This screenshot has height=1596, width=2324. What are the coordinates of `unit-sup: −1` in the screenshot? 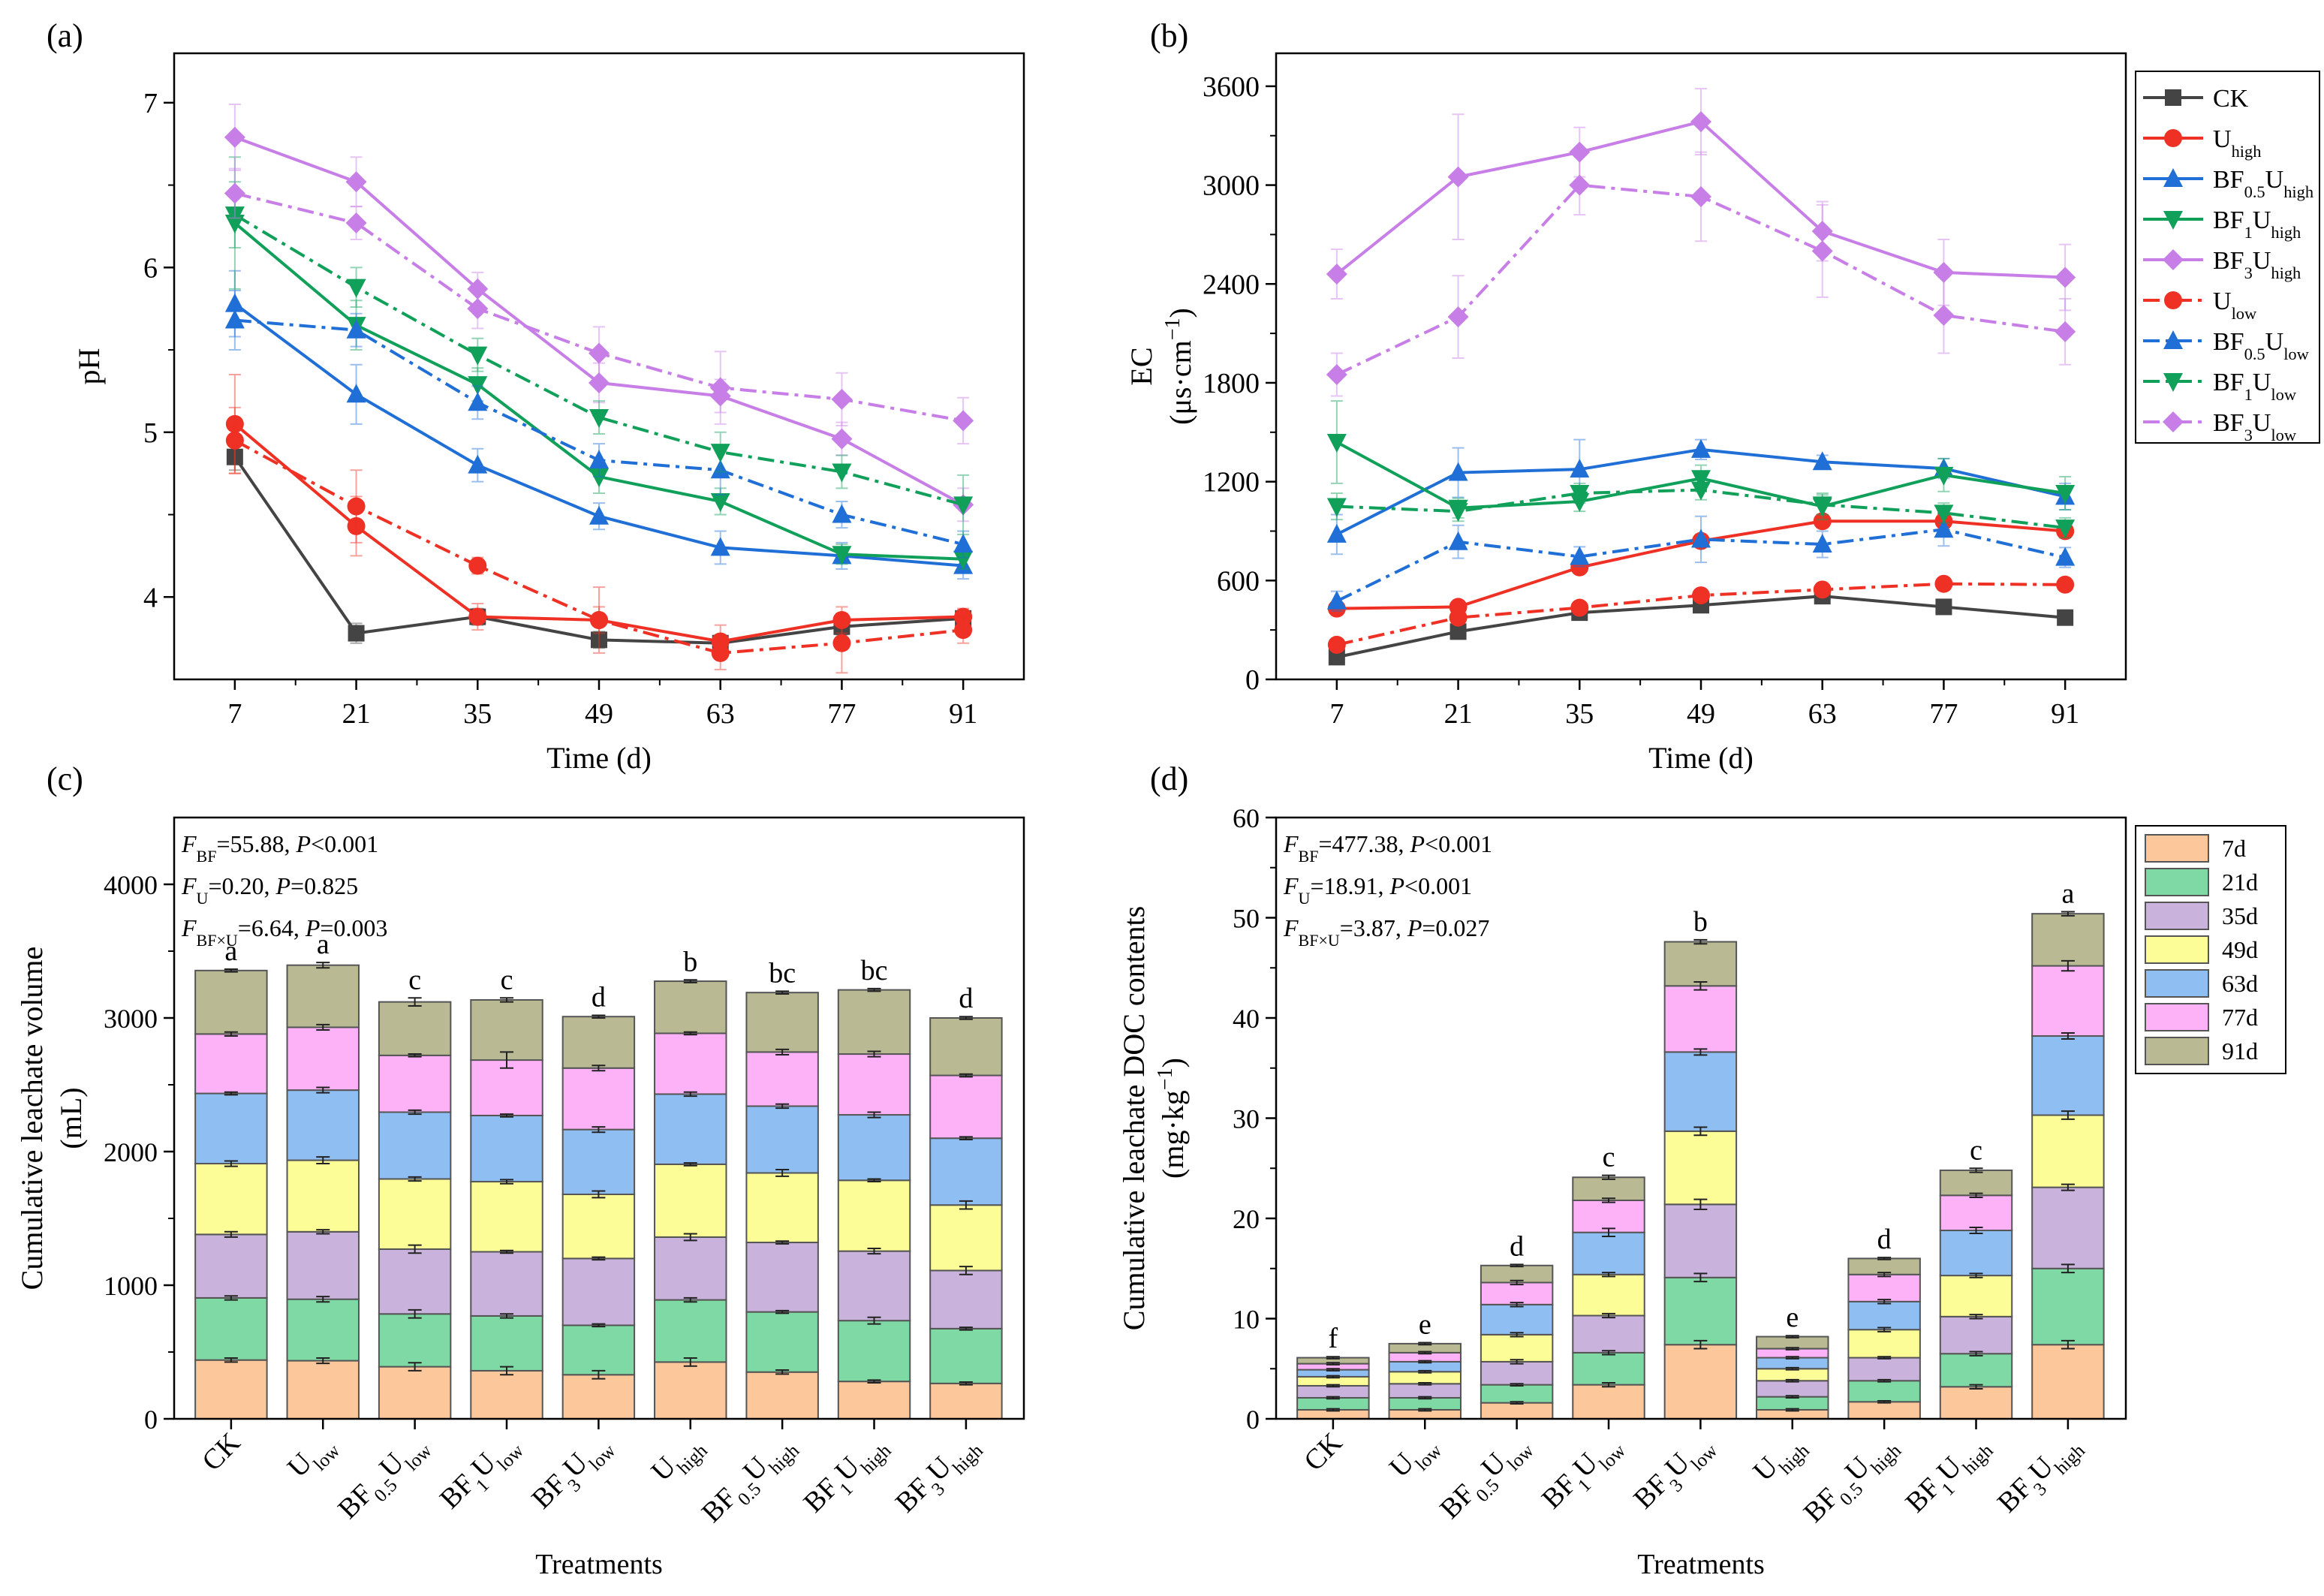 It's located at (1165, 1079).